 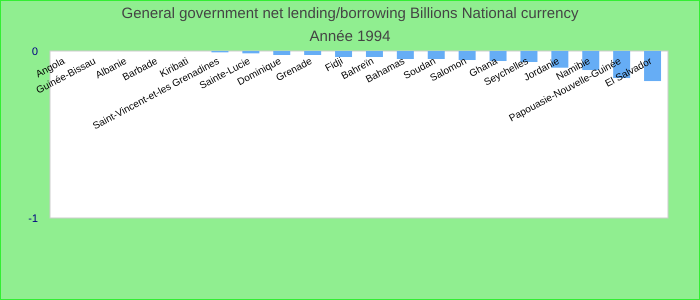 I want to click on chart-subtitle: Année 1994, so click(x=350, y=36).